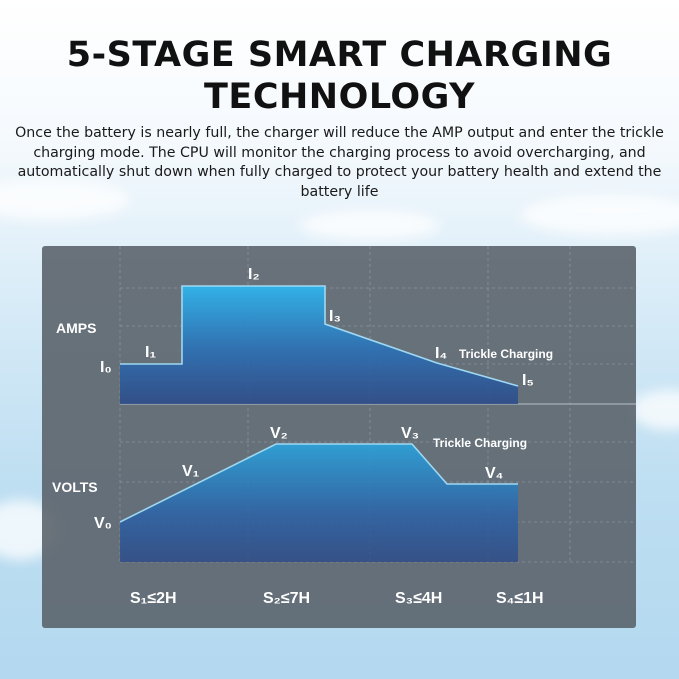 The width and height of the screenshot is (679, 679). What do you see at coordinates (153, 598) in the screenshot?
I see `stage-label: S₁≤2H` at bounding box center [153, 598].